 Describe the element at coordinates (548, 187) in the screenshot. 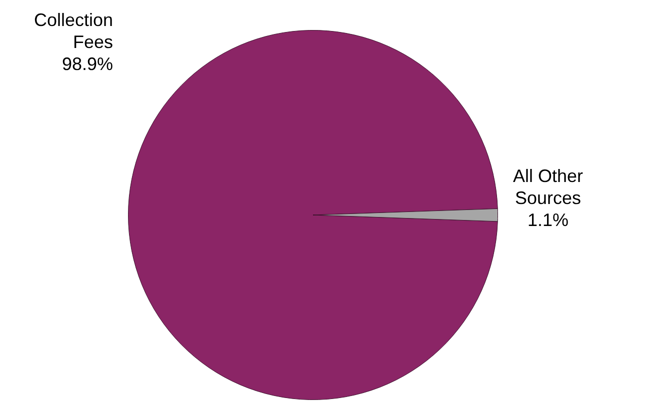

I see `slice-label: All Other Sources` at that location.